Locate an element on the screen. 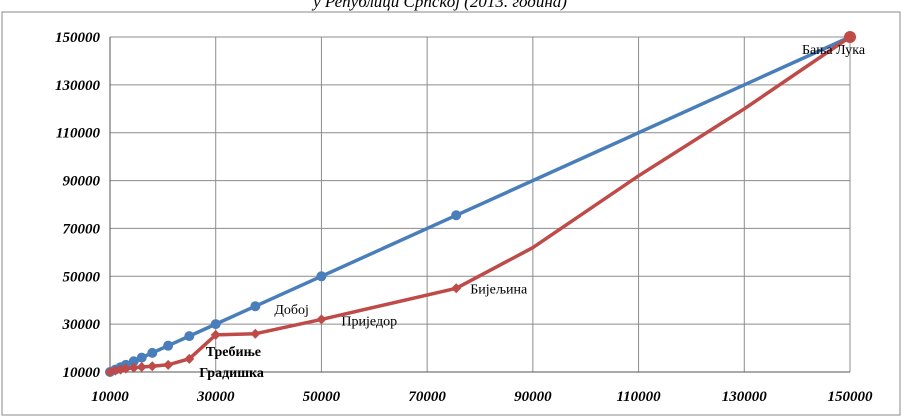 The image size is (903, 417). x-tick-label: 10000 is located at coordinates (110, 397).